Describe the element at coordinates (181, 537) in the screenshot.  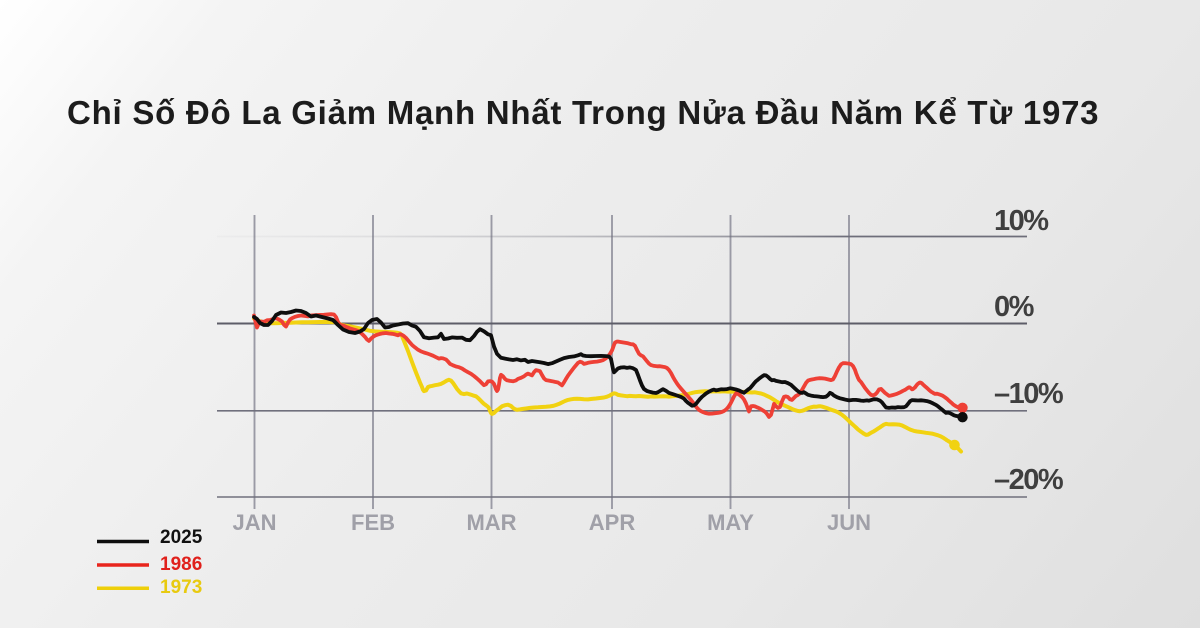
I see `svg-text: 2025` at that location.